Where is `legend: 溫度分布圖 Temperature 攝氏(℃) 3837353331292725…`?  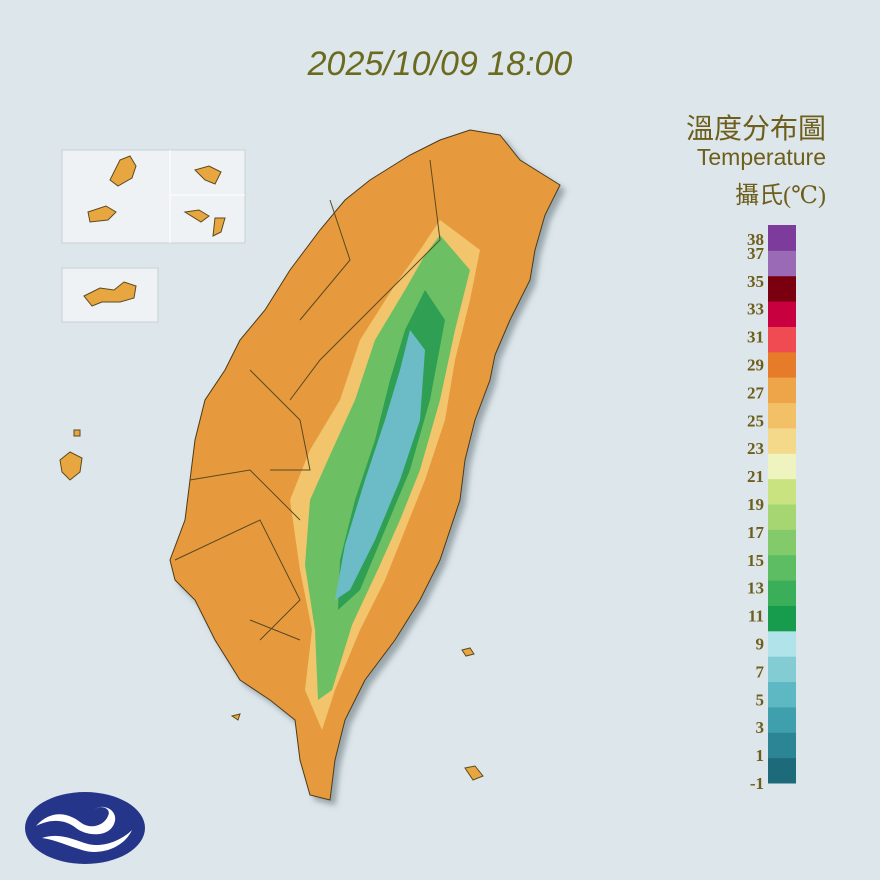 legend: 溫度分布圖 Temperature 攝氏(℃) 3837353331292725… is located at coordinates (756, 453).